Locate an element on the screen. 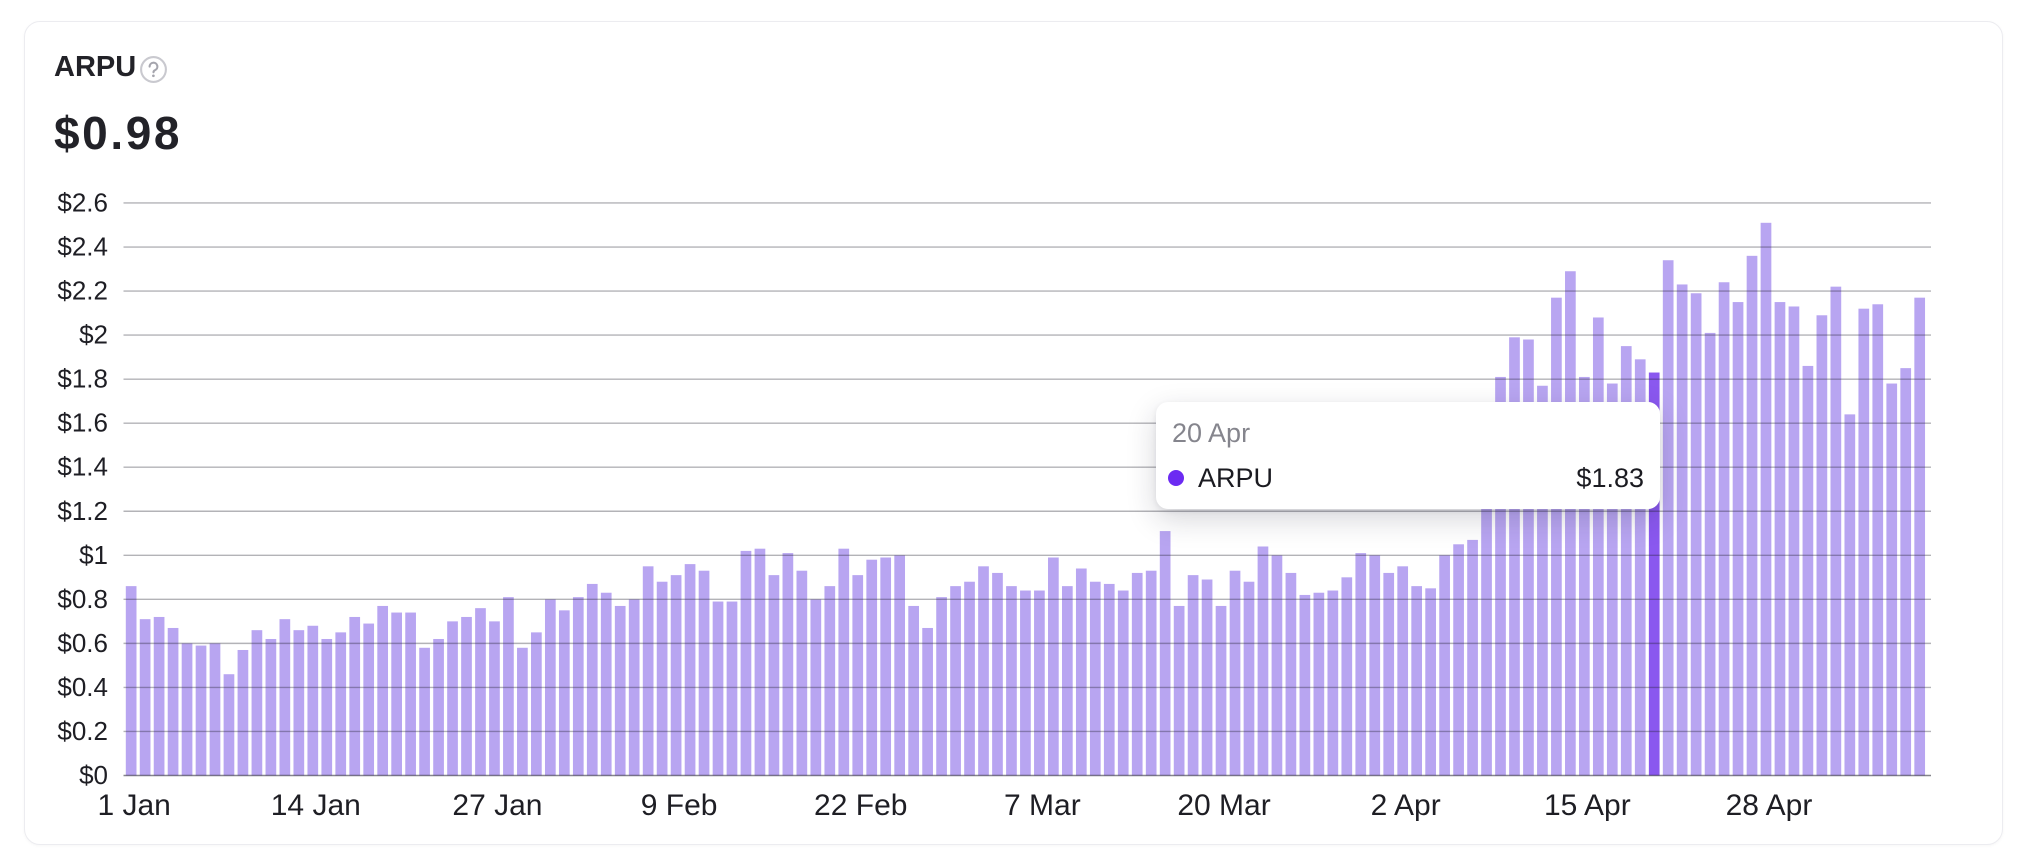 This screenshot has height=866, width=2036. svg-text: $1.2 is located at coordinates (82, 511).